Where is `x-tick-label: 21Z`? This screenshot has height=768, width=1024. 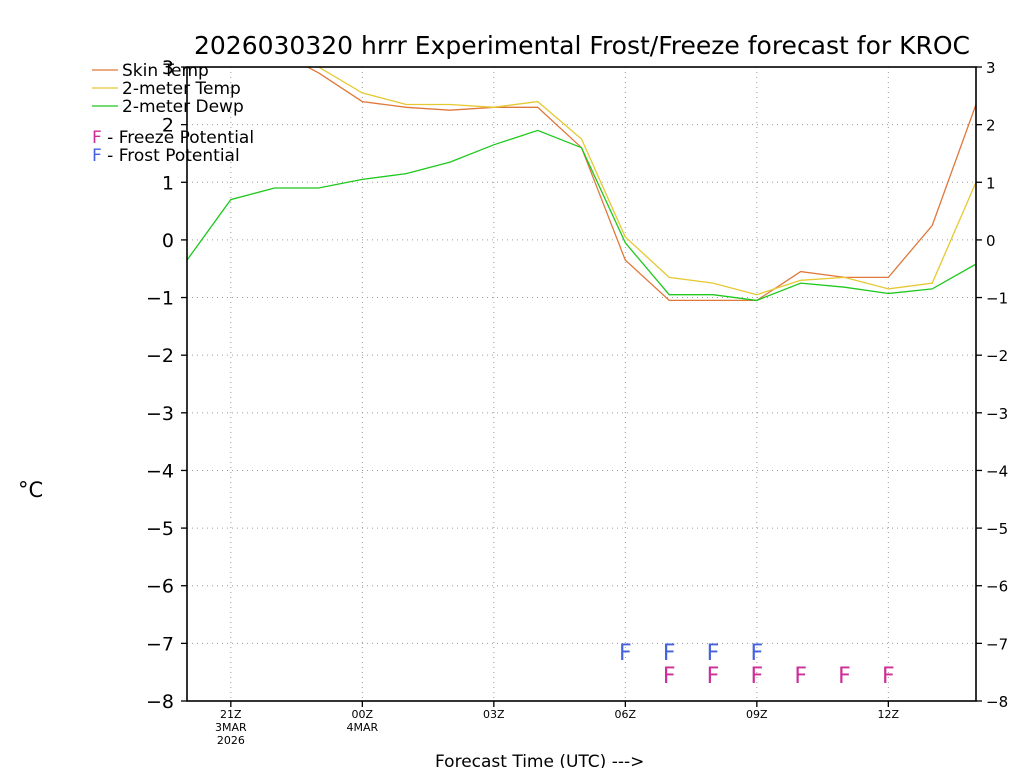 x-tick-label: 21Z is located at coordinates (231, 714).